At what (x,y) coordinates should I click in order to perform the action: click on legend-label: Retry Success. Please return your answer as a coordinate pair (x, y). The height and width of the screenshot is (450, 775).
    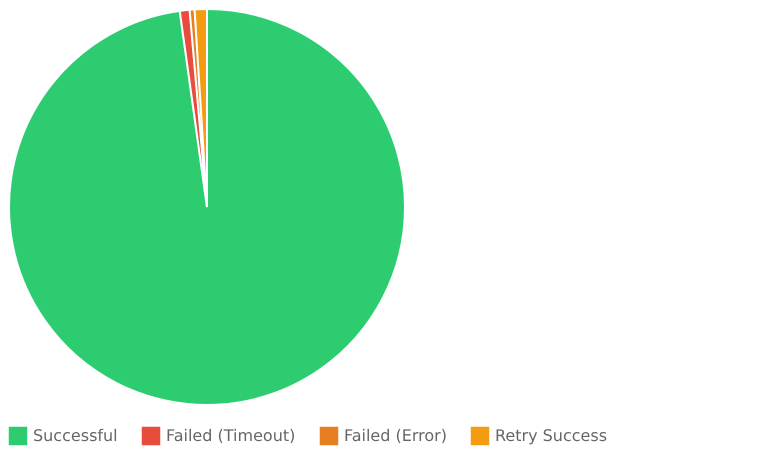
    Looking at the image, I should click on (551, 435).